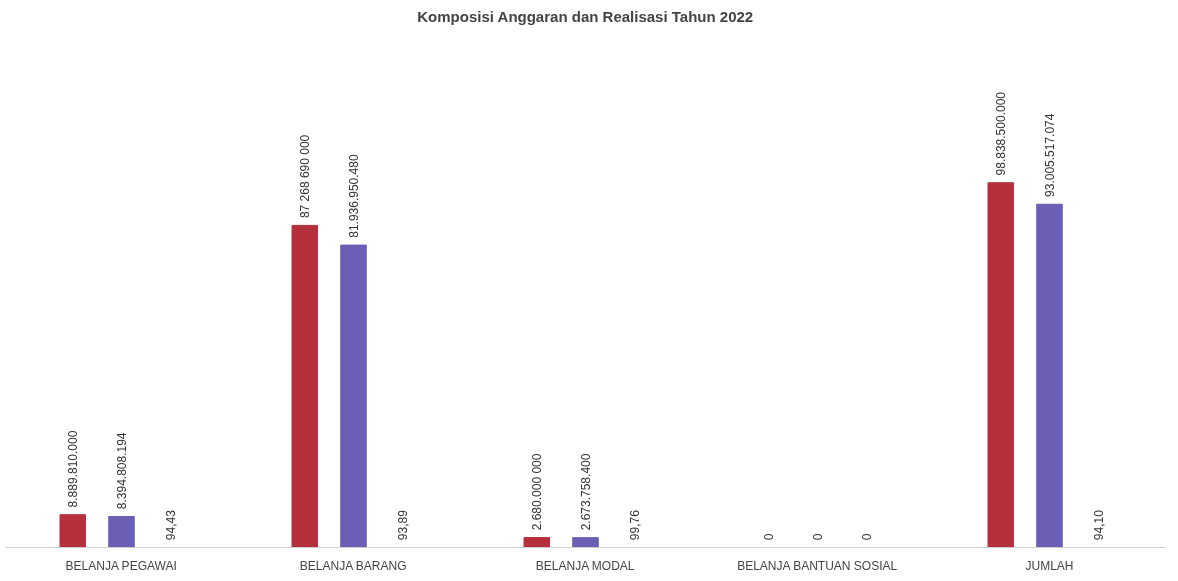 This screenshot has height=581, width=1178. I want to click on x-tick-label: BELANJA MODAL, so click(585, 565).